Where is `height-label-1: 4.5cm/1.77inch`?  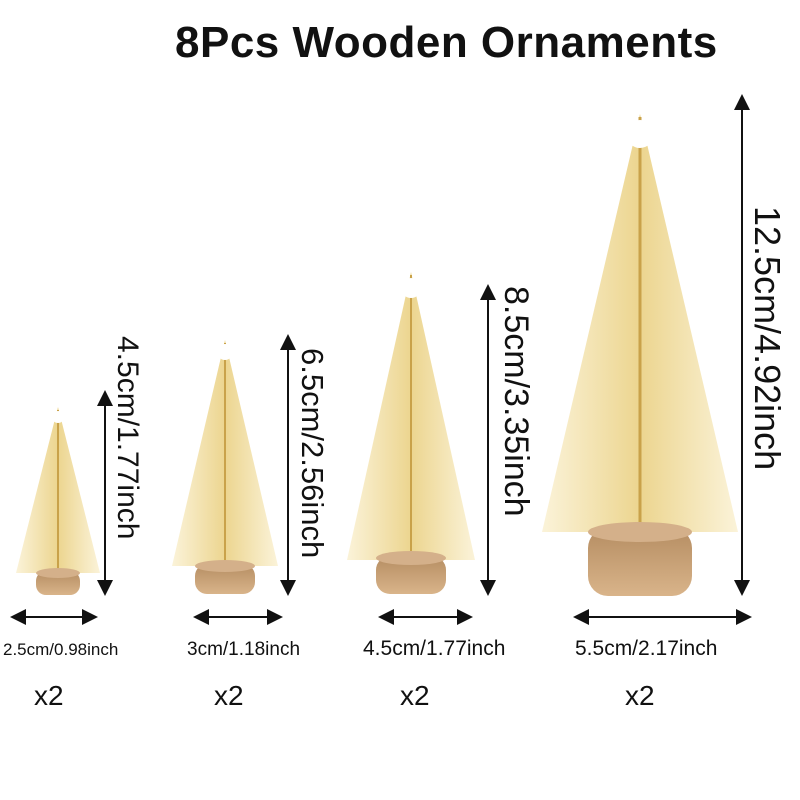
height-label-1: 4.5cm/1.77inch is located at coordinates (127, 438).